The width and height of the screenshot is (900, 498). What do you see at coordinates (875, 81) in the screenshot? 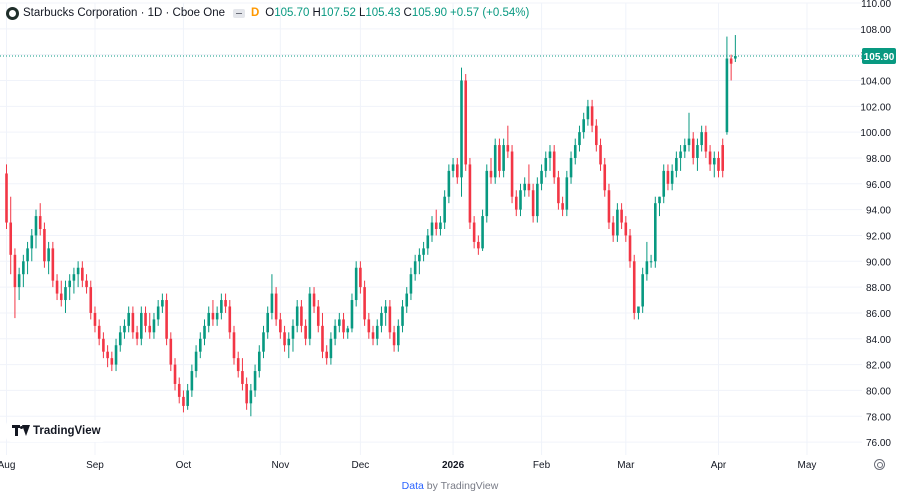
I see `y-tick-label: 104.00` at bounding box center [875, 81].